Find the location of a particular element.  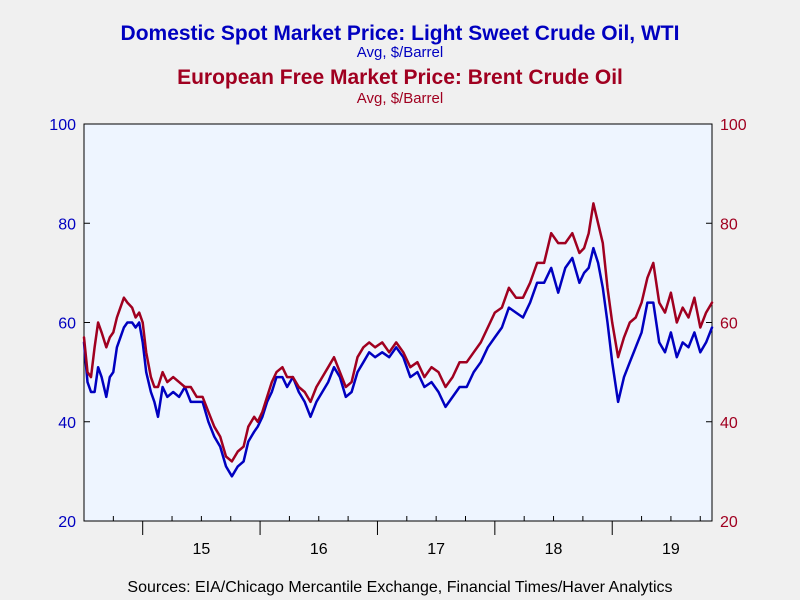

x-tick-label: 18 is located at coordinates (554, 549).